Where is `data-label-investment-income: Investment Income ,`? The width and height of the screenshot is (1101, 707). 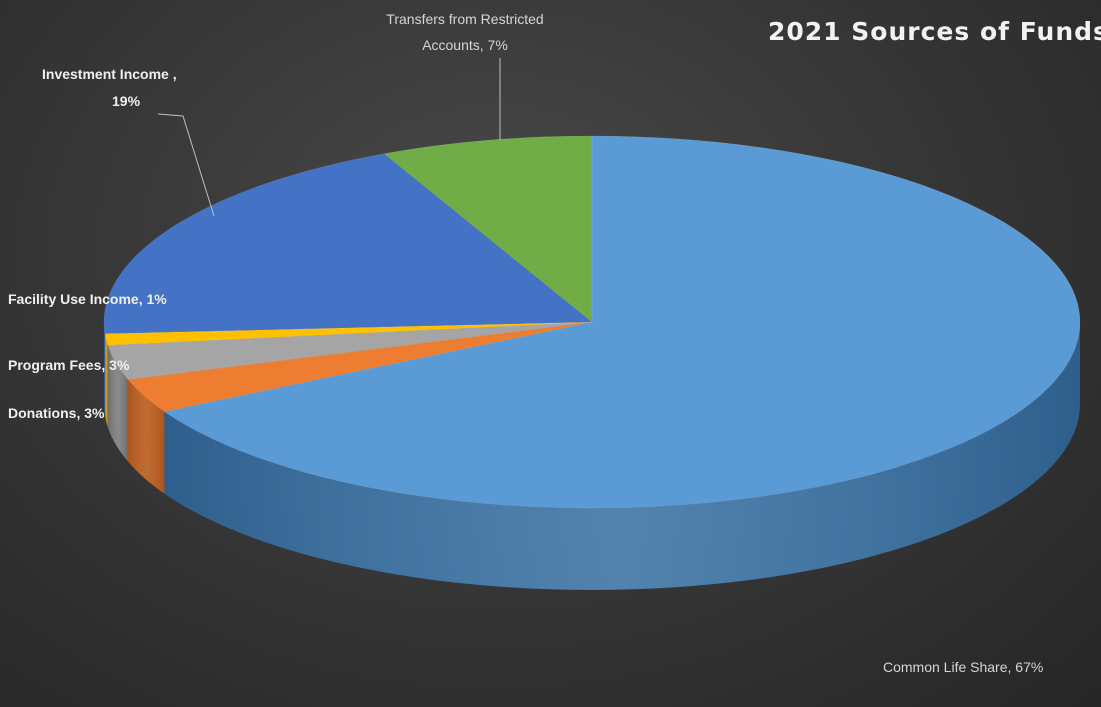
data-label-investment-income: Investment Income , is located at coordinates (109, 74).